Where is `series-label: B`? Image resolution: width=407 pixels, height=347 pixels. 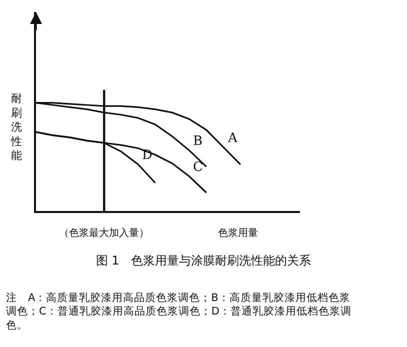 series-label: B is located at coordinates (198, 141).